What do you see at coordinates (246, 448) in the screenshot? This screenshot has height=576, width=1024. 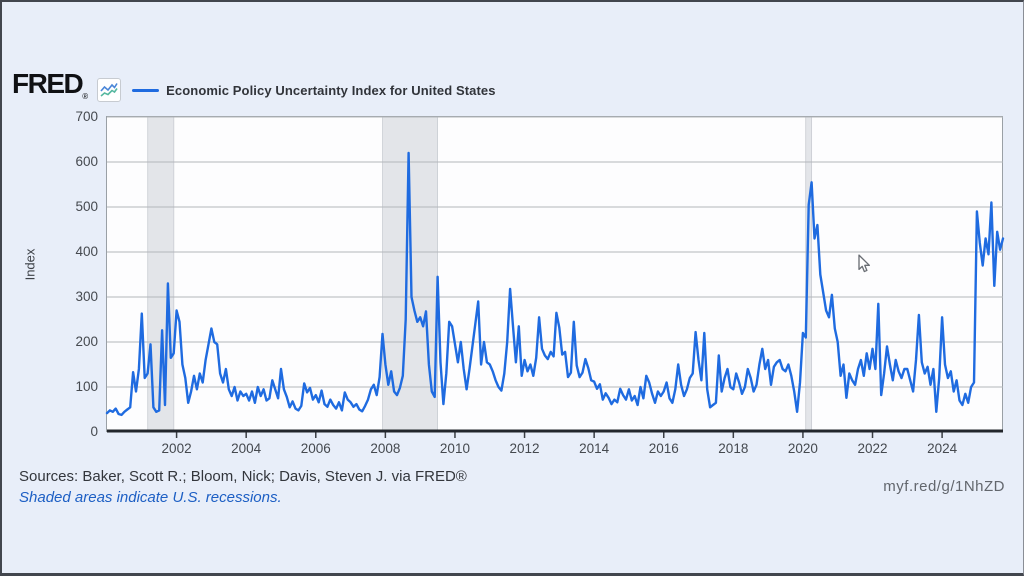 I see `x-tick-label: 2004` at bounding box center [246, 448].